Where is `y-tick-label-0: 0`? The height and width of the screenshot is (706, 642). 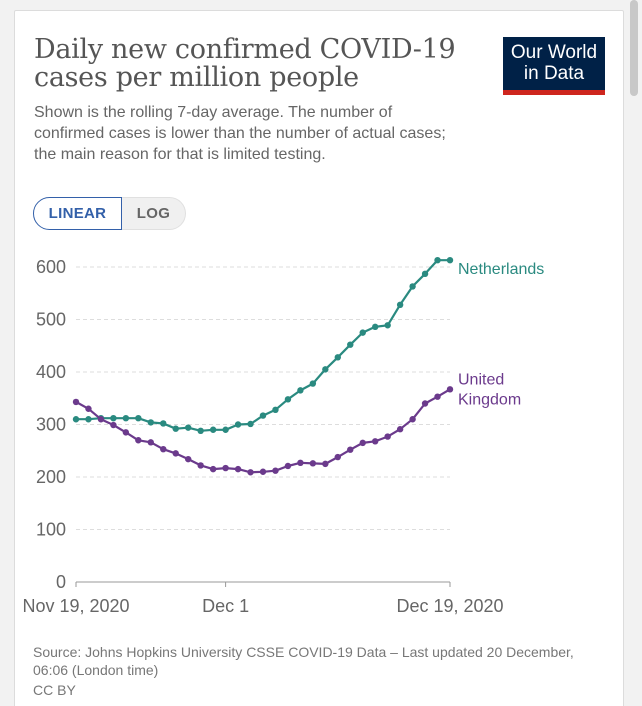
y-tick-label-0: 0 is located at coordinates (61, 582).